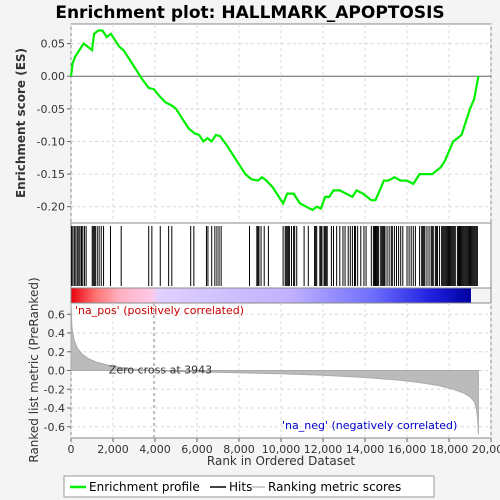 The width and height of the screenshot is (500, 500). What do you see at coordinates (271, 295) in the screenshot?
I see `rank-color-bar` at bounding box center [271, 295].